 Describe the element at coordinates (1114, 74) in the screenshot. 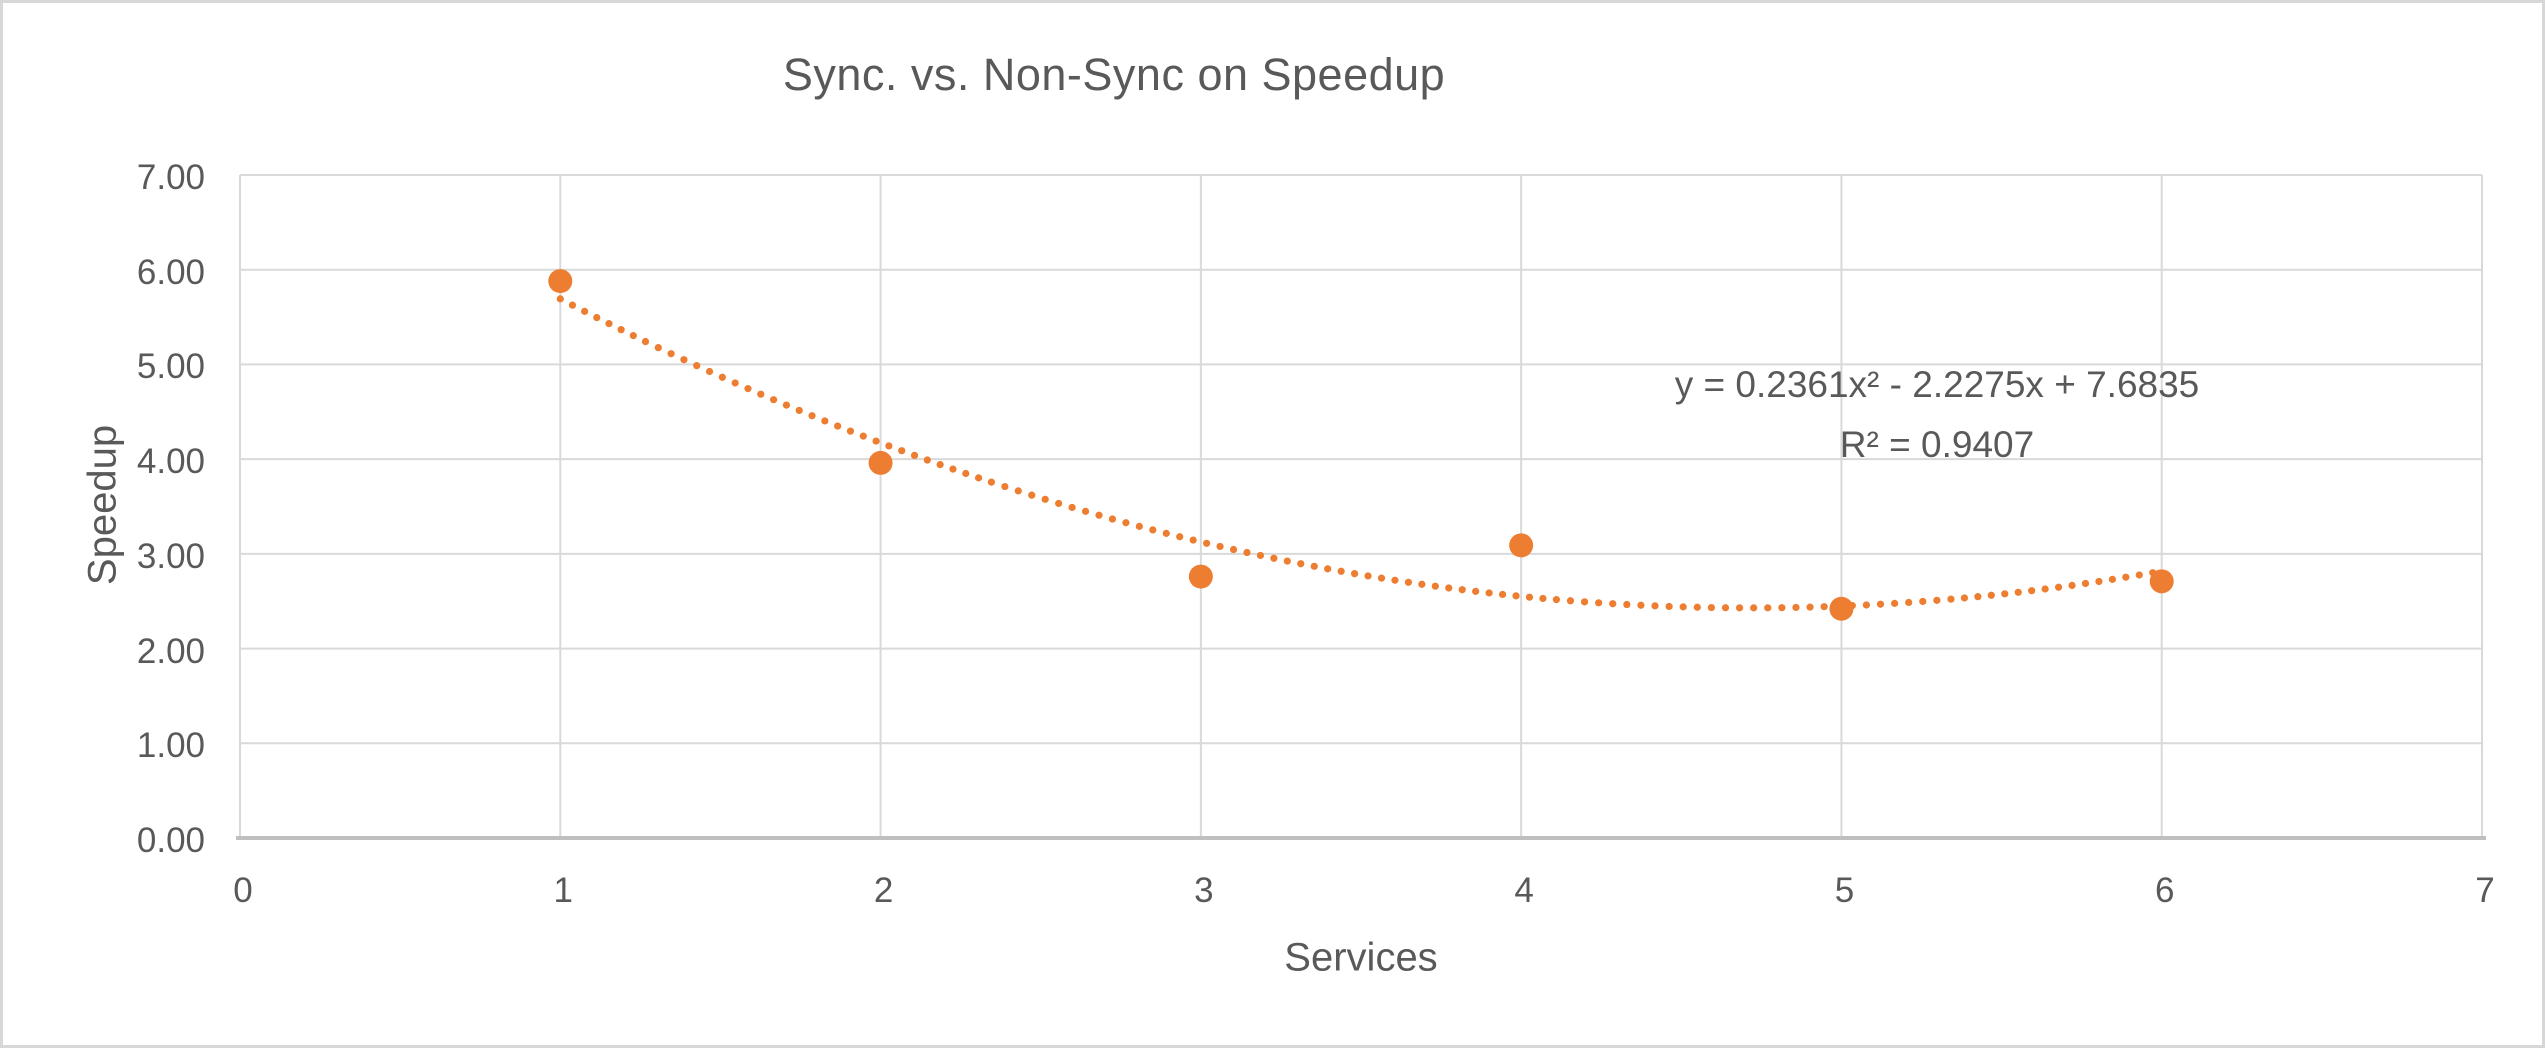

I see `chart-title: Sync. vs. Non-Sync on Speedup` at that location.